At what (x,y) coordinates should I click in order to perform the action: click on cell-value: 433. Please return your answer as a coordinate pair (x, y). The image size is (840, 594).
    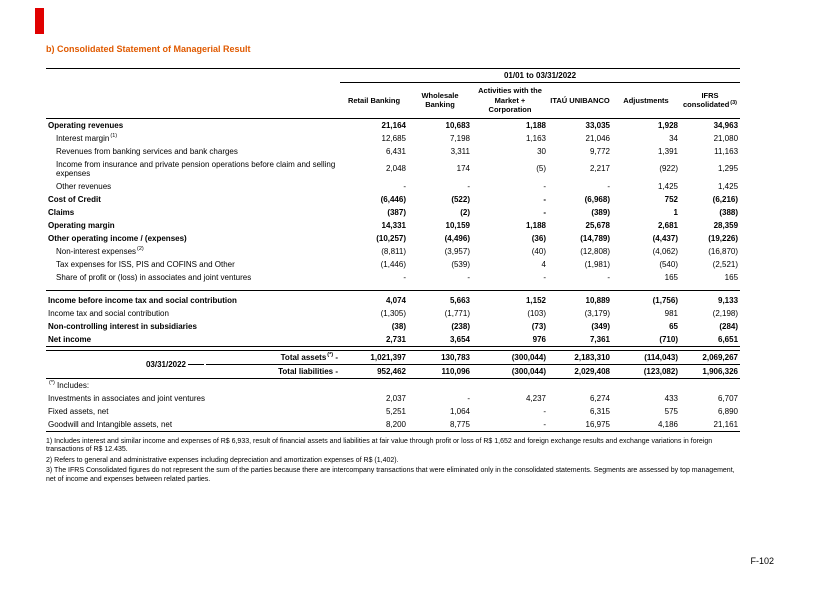
    Looking at the image, I should click on (671, 398).